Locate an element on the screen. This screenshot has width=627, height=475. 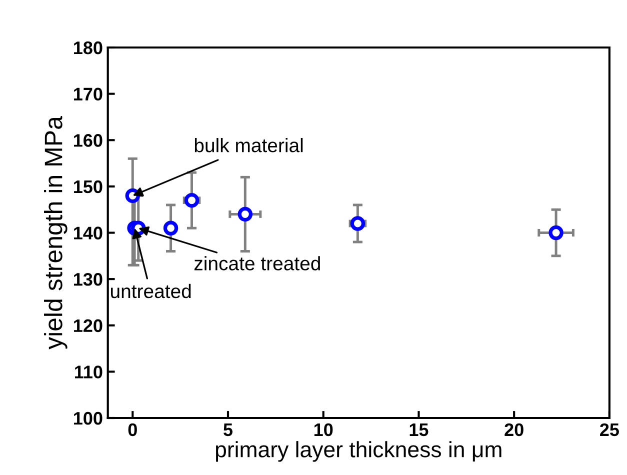
x-tick-label: 15 is located at coordinates (419, 430).